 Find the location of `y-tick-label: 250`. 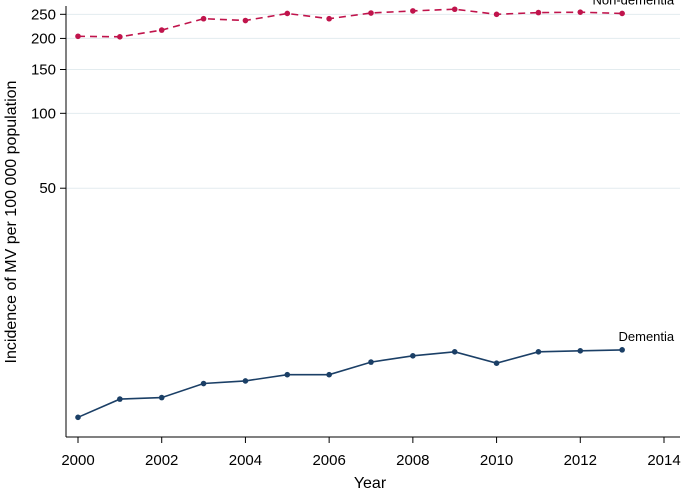

y-tick-label: 250 is located at coordinates (43, 14).